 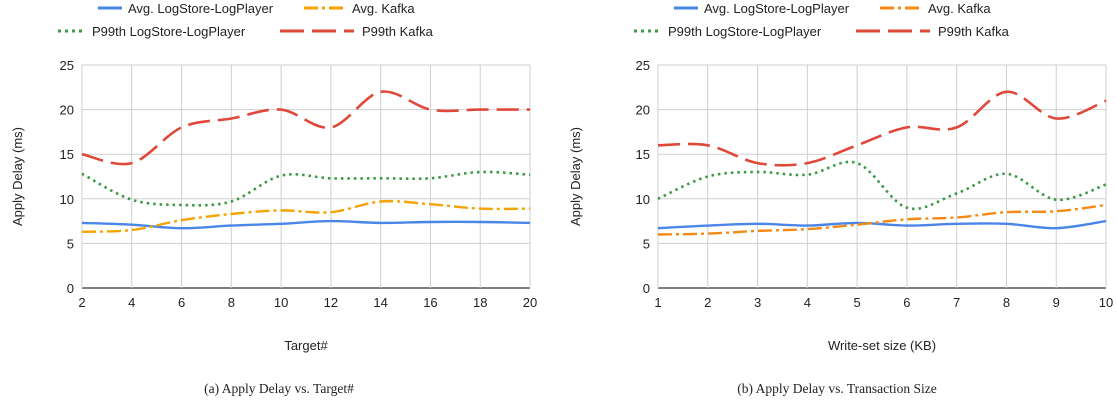 I want to click on chart-a-caption: (a) Apply Delay vs. Target#, so click(x=279, y=388).